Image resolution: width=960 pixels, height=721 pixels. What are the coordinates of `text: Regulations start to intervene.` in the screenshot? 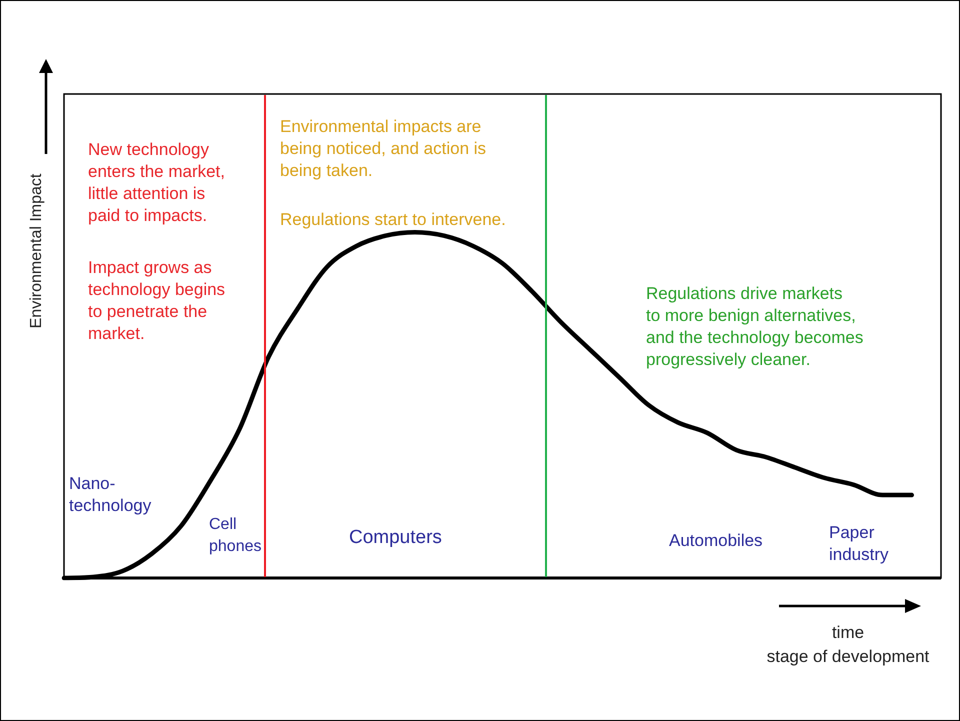 It's located at (393, 220).